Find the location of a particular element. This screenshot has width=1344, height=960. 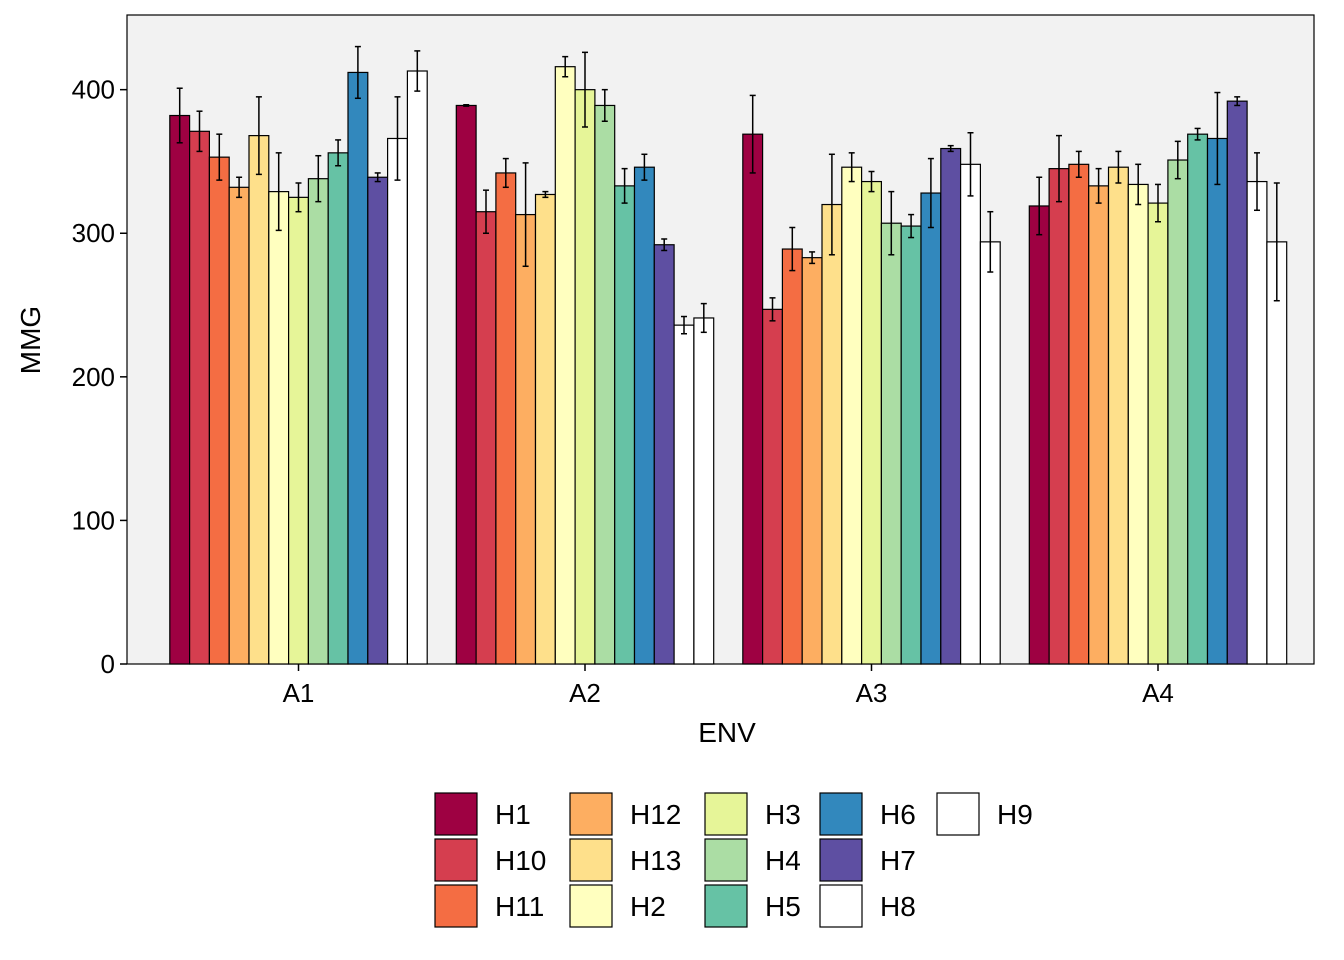

error-bar-H7-A2 is located at coordinates (664, 245).